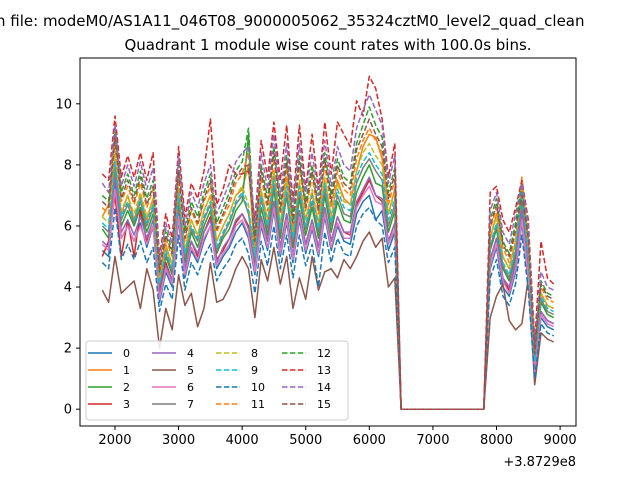 The width and height of the screenshot is (640, 480). What do you see at coordinates (254, 353) in the screenshot?
I see `legend-label-8: 8` at bounding box center [254, 353].